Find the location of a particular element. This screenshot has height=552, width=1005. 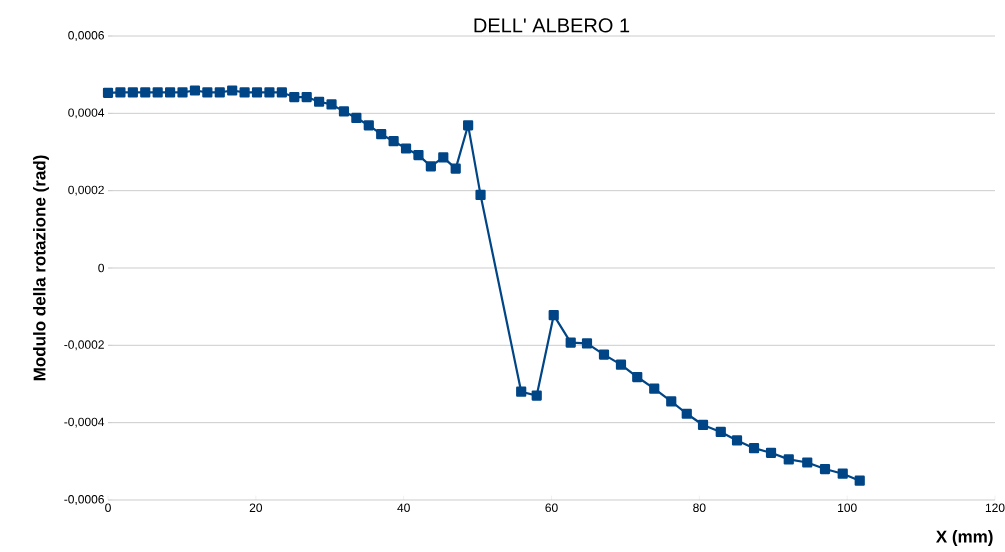

y-tick-label: -0,0006 is located at coordinates (84, 500).